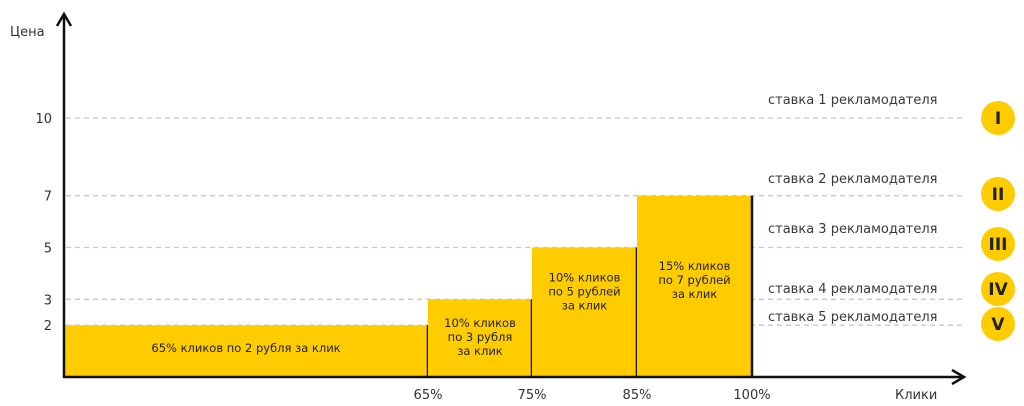 The width and height of the screenshot is (1024, 406). I want to click on bid-label: ставка 1 рекламодателя, so click(853, 100).